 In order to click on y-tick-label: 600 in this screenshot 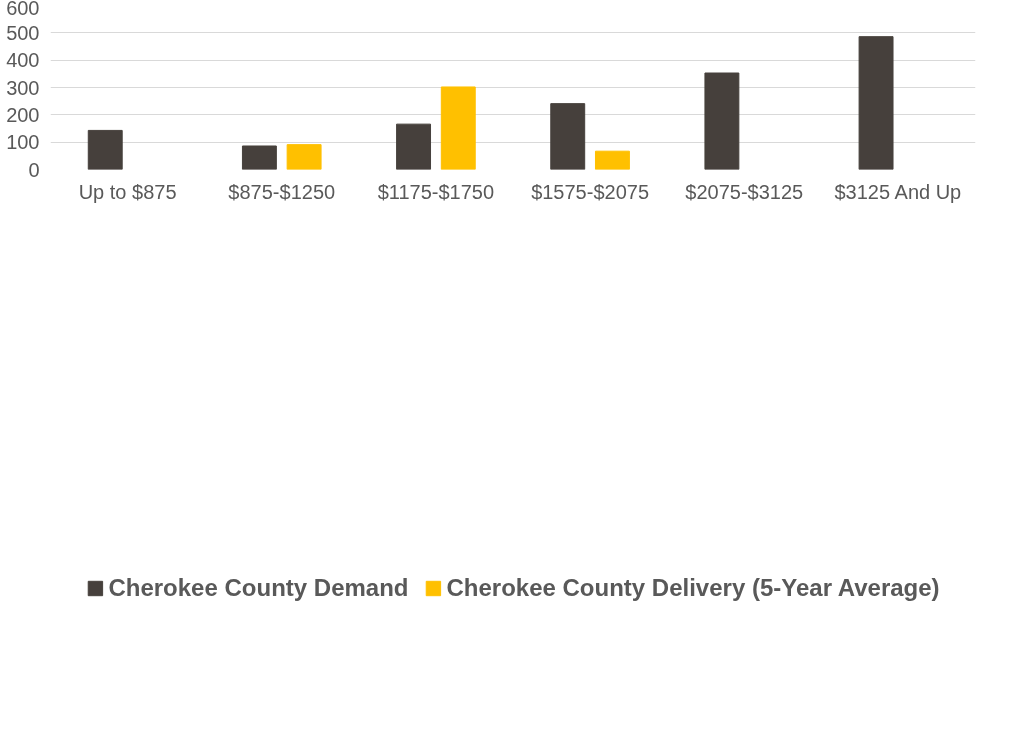, I will do `click(23, 9)`.